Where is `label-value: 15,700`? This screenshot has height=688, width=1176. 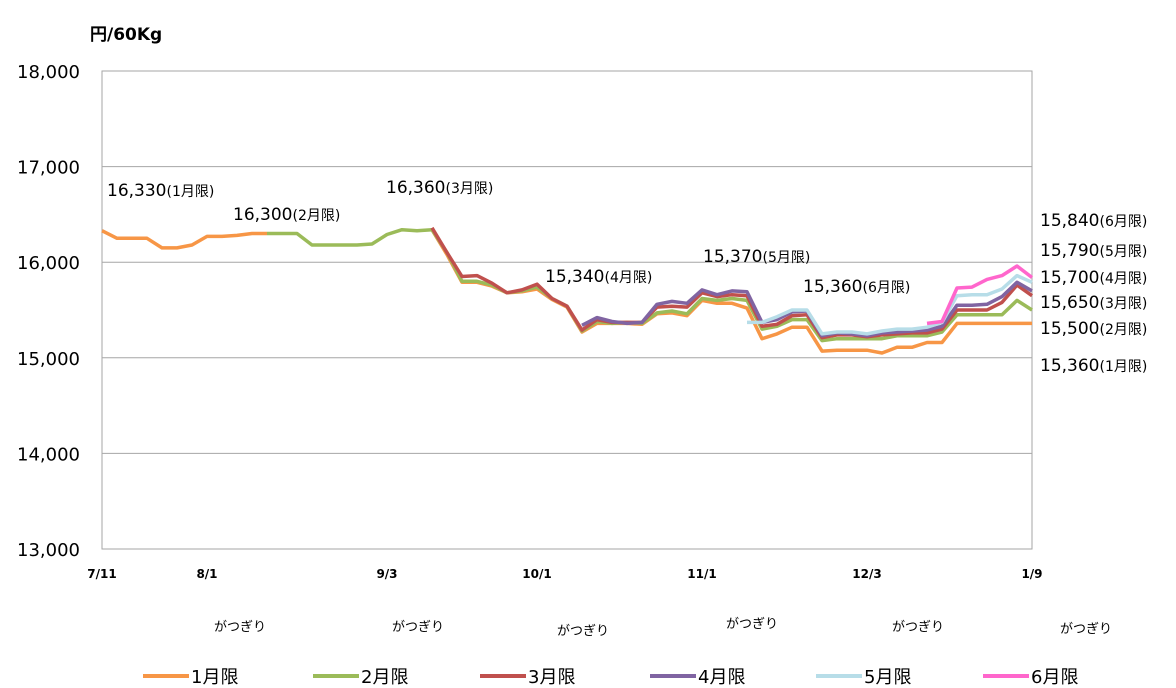 label-value: 15,700 is located at coordinates (1069, 278).